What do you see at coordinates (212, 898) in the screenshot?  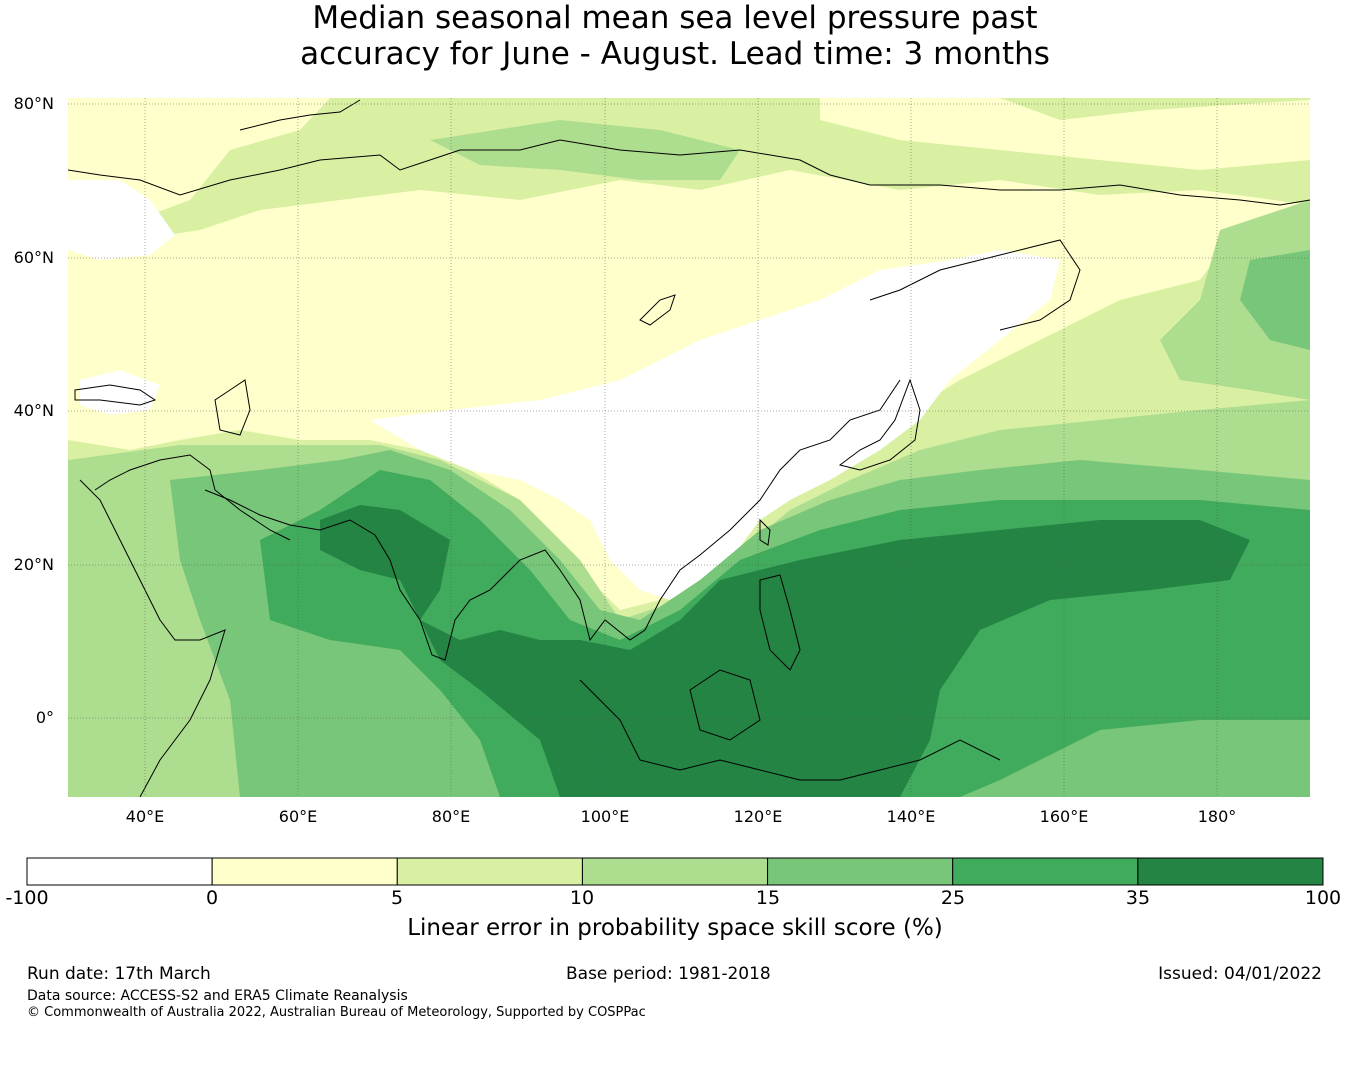 I see `colorbar-tick: 0` at bounding box center [212, 898].